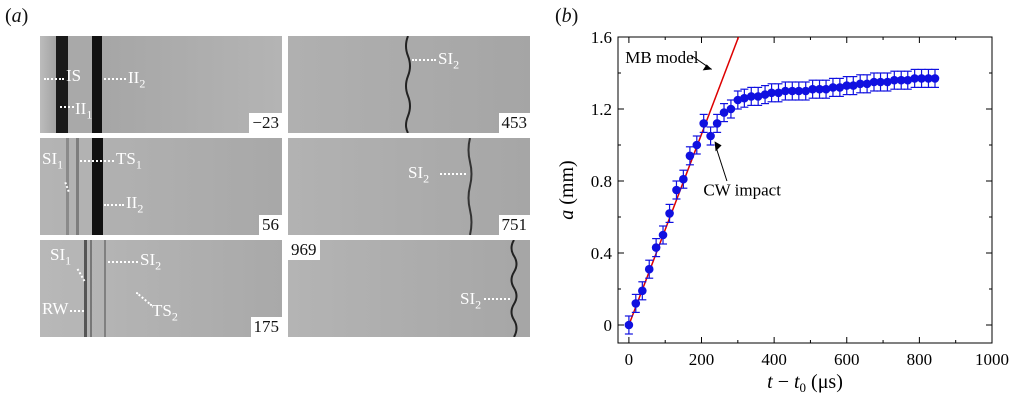 Image resolution: width=1019 pixels, height=395 pixels. I want to click on x-tick-label: 400, so click(774, 359).